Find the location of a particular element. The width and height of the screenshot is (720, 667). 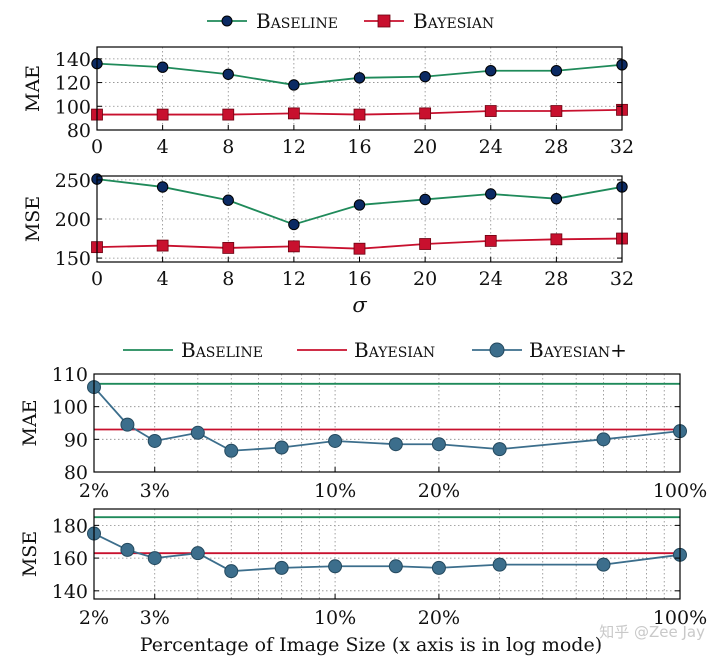

y-tick-label: 200 is located at coordinates (73, 220).